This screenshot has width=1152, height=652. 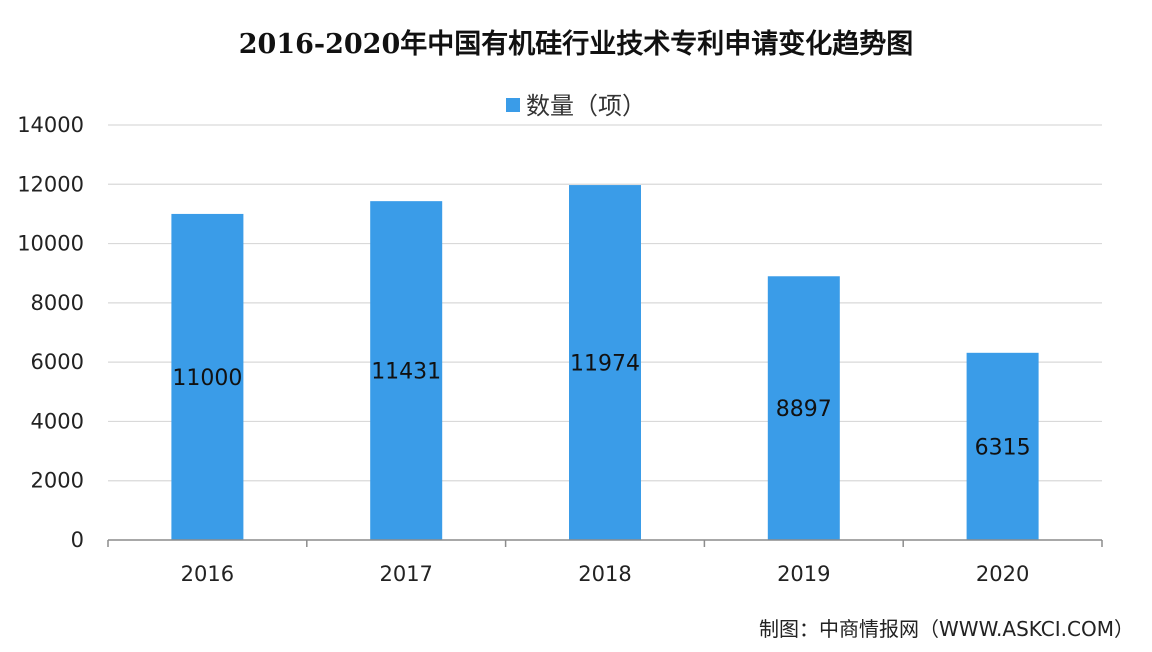 I want to click on legend-label: 数量（项）, so click(x=586, y=106).